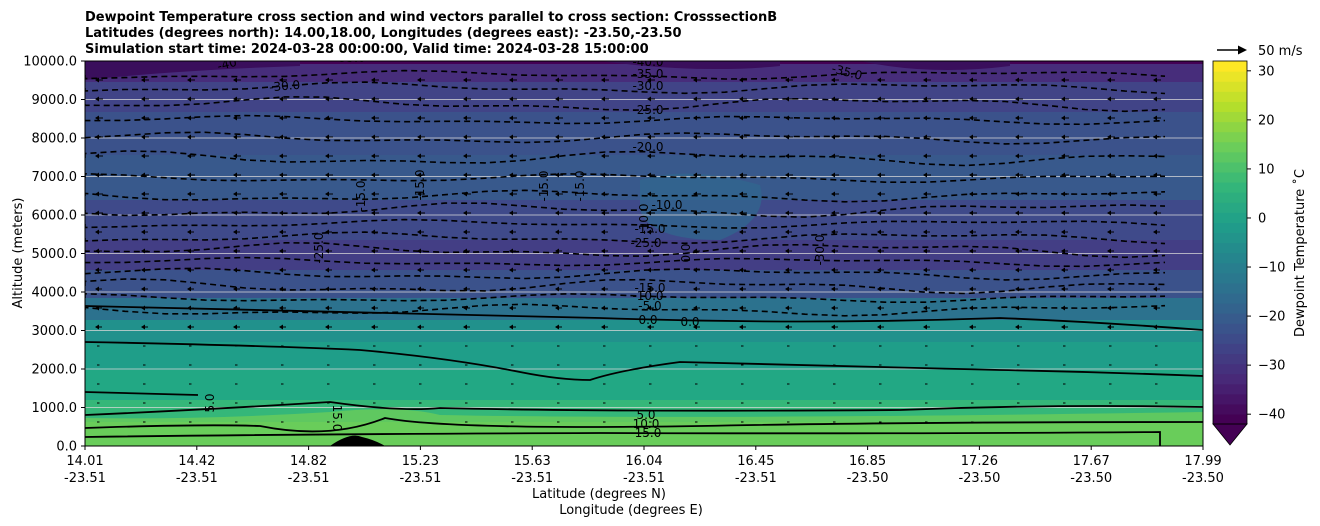  I want to click on contour-band-top-left, so click(192, 70).